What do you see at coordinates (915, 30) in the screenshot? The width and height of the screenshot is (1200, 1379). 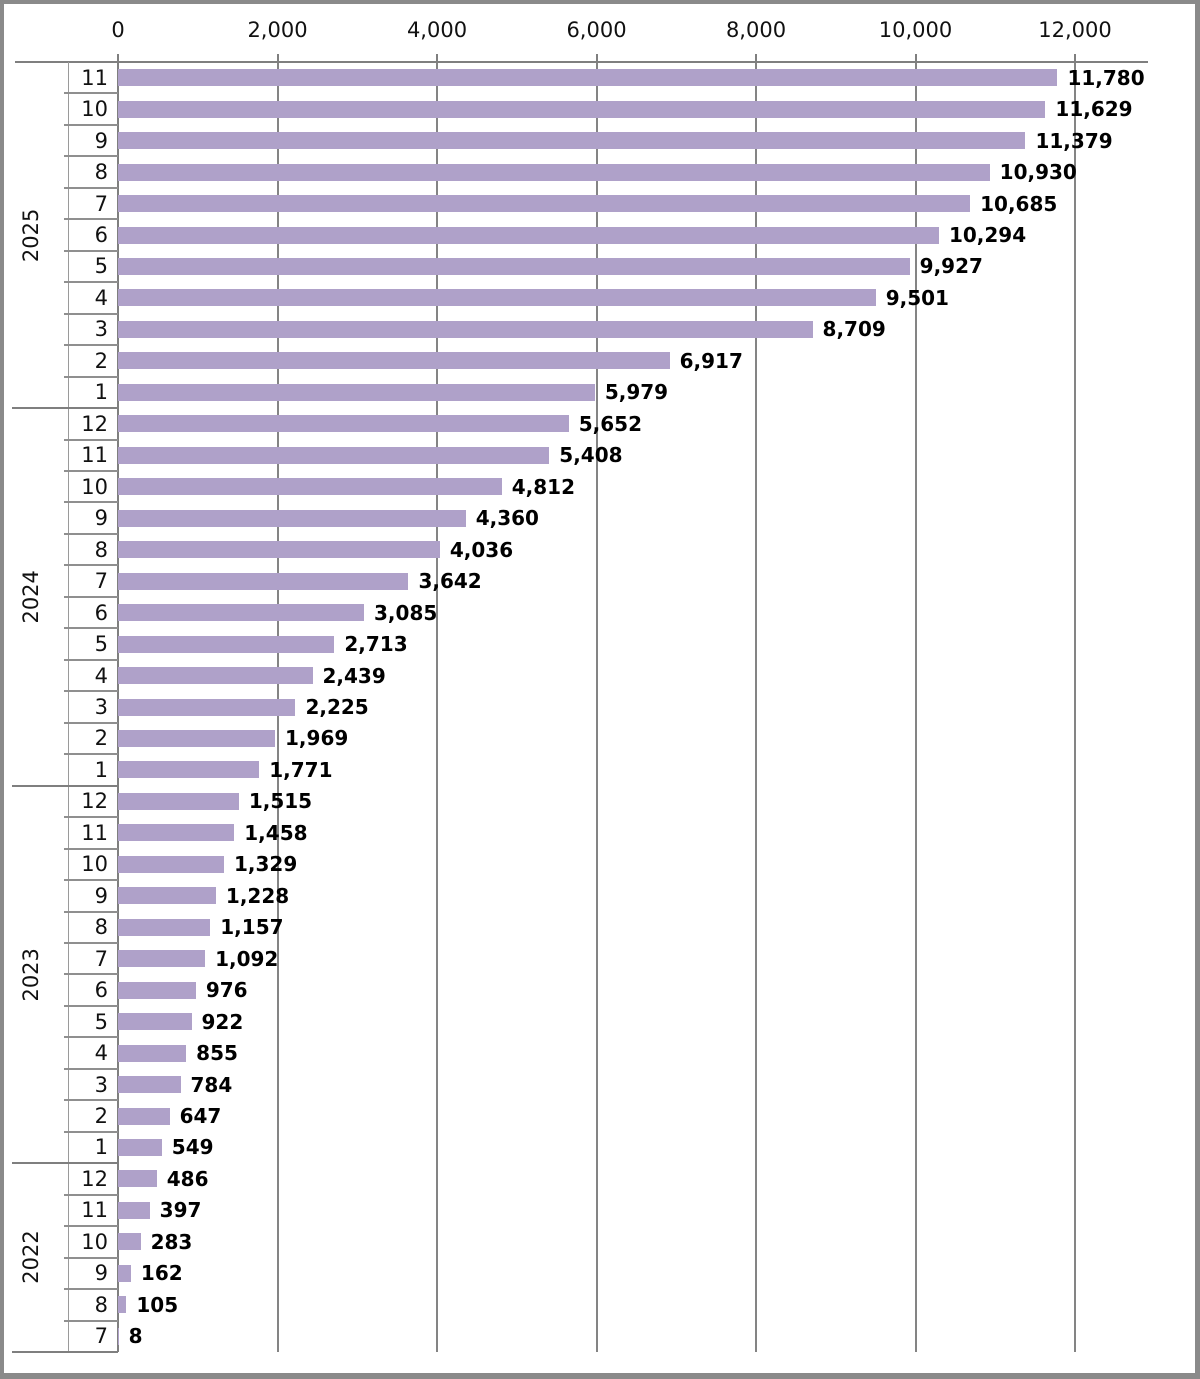 I see `x-tick-label: 10,000` at bounding box center [915, 30].